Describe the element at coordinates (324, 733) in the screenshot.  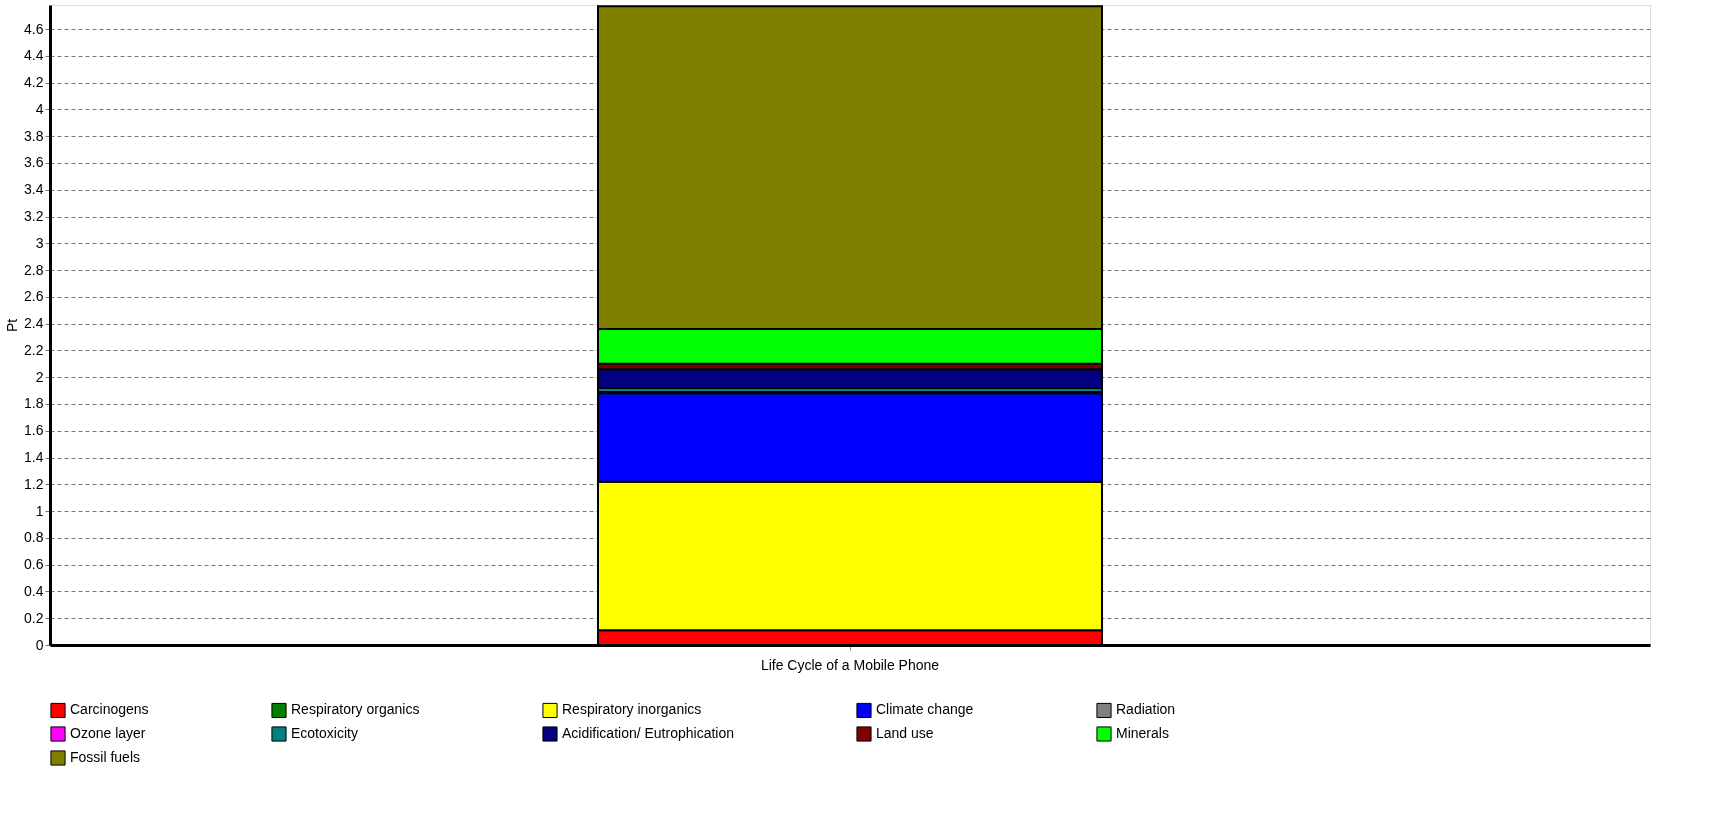
I see `legend-label: Ecotoxicity` at that location.